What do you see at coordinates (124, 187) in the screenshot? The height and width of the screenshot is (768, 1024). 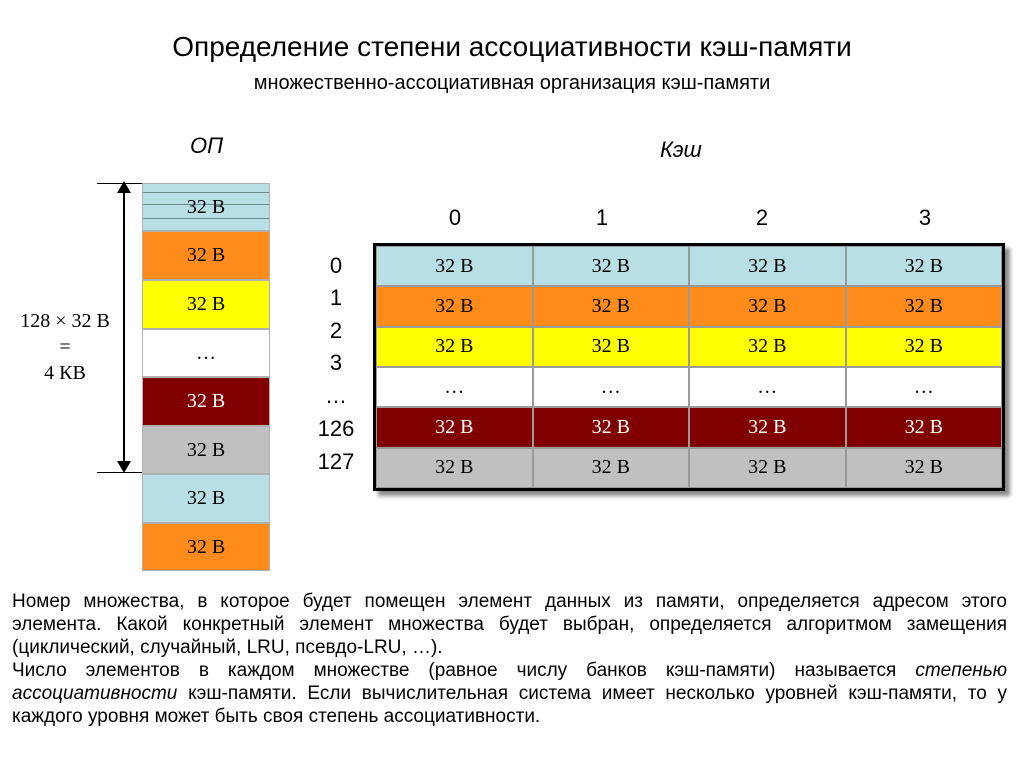 I see `arrow-up-icon` at bounding box center [124, 187].